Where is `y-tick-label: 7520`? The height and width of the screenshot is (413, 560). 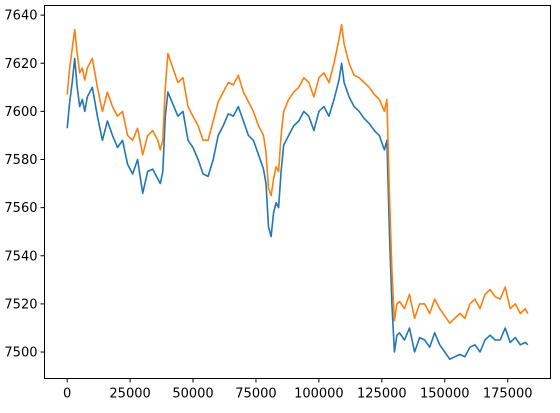 y-tick-label: 7520 is located at coordinates (20, 304).